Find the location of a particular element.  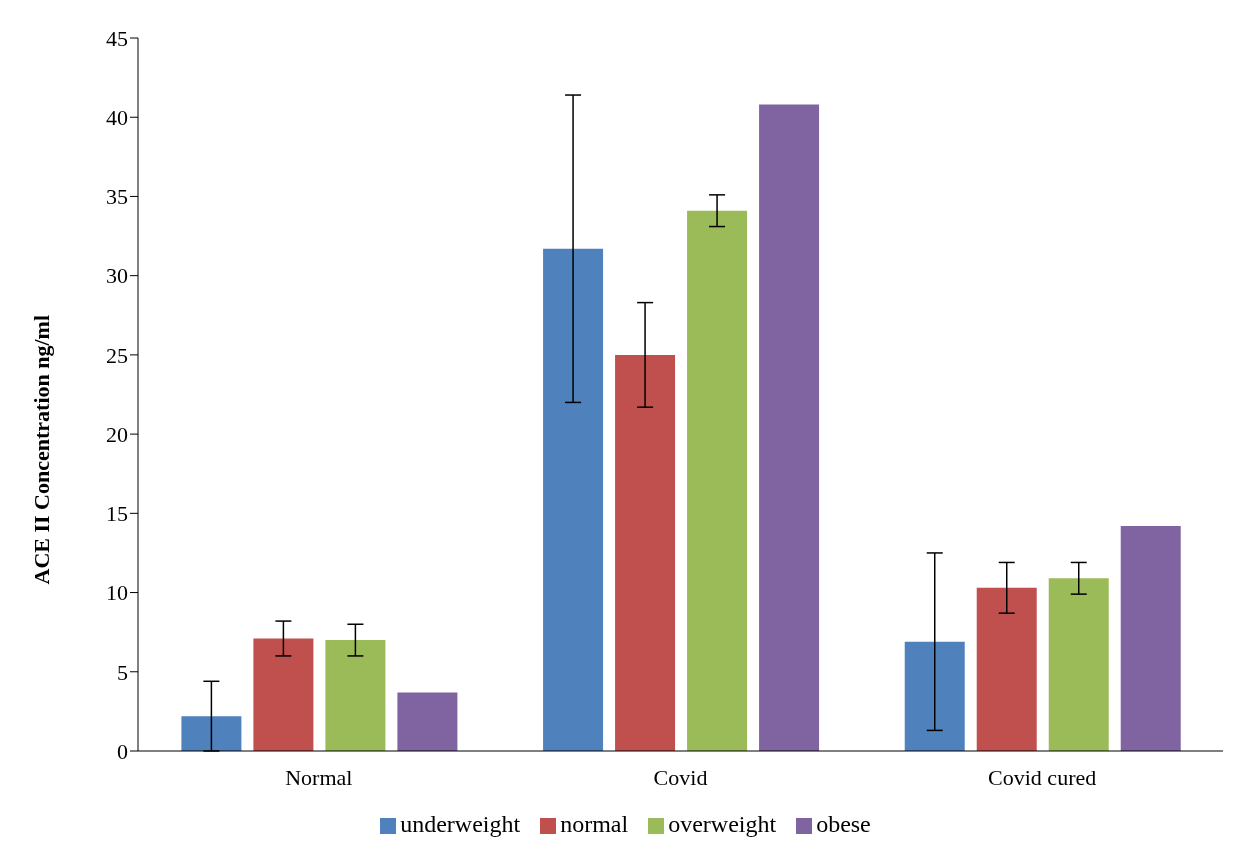

y-tick-label: 25 is located at coordinates (117, 355).